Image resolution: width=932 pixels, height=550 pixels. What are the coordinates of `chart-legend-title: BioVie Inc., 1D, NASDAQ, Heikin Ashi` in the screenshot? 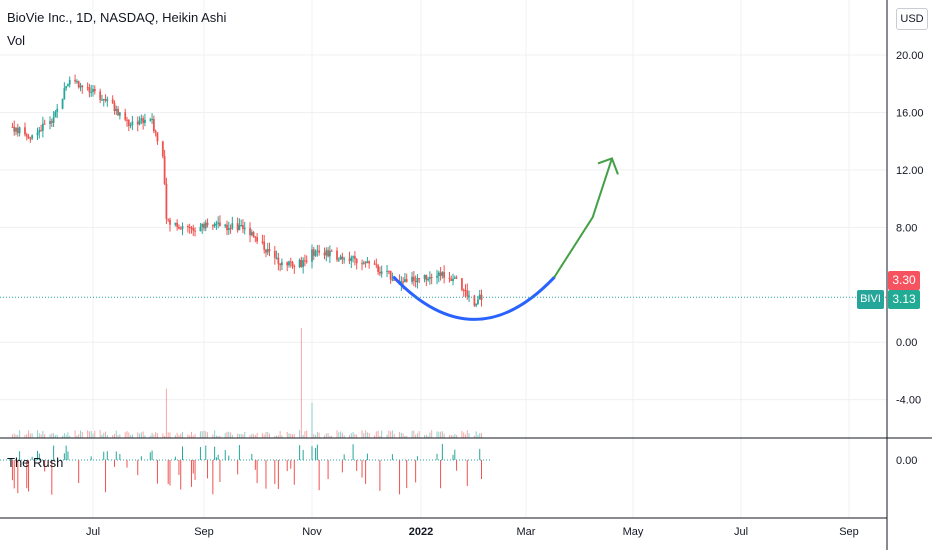 It's located at (117, 17).